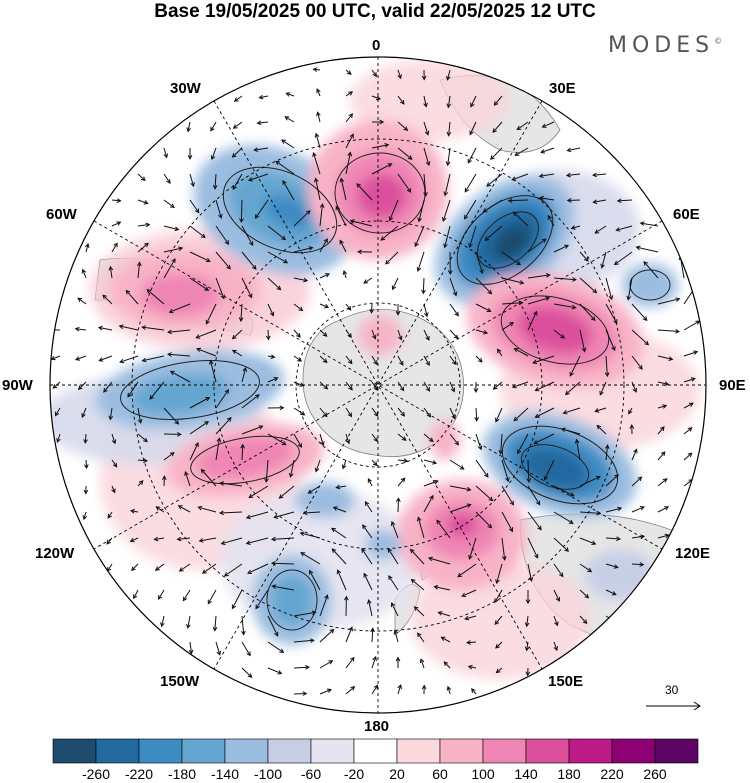 The width and height of the screenshot is (750, 783). I want to click on antarctica, so click(383, 383).